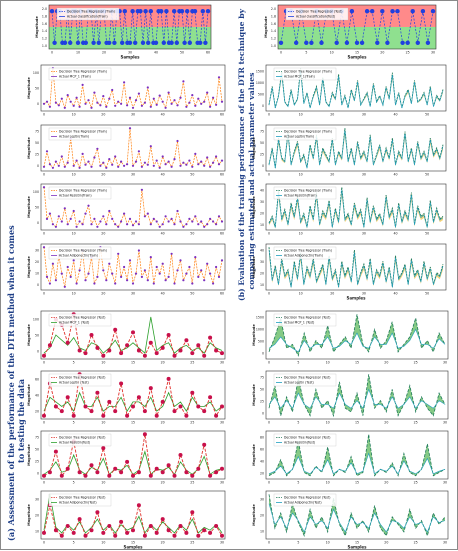  Describe the element at coordinates (261, 94) in the screenshot. I see `y-tick-label: 500` at that location.